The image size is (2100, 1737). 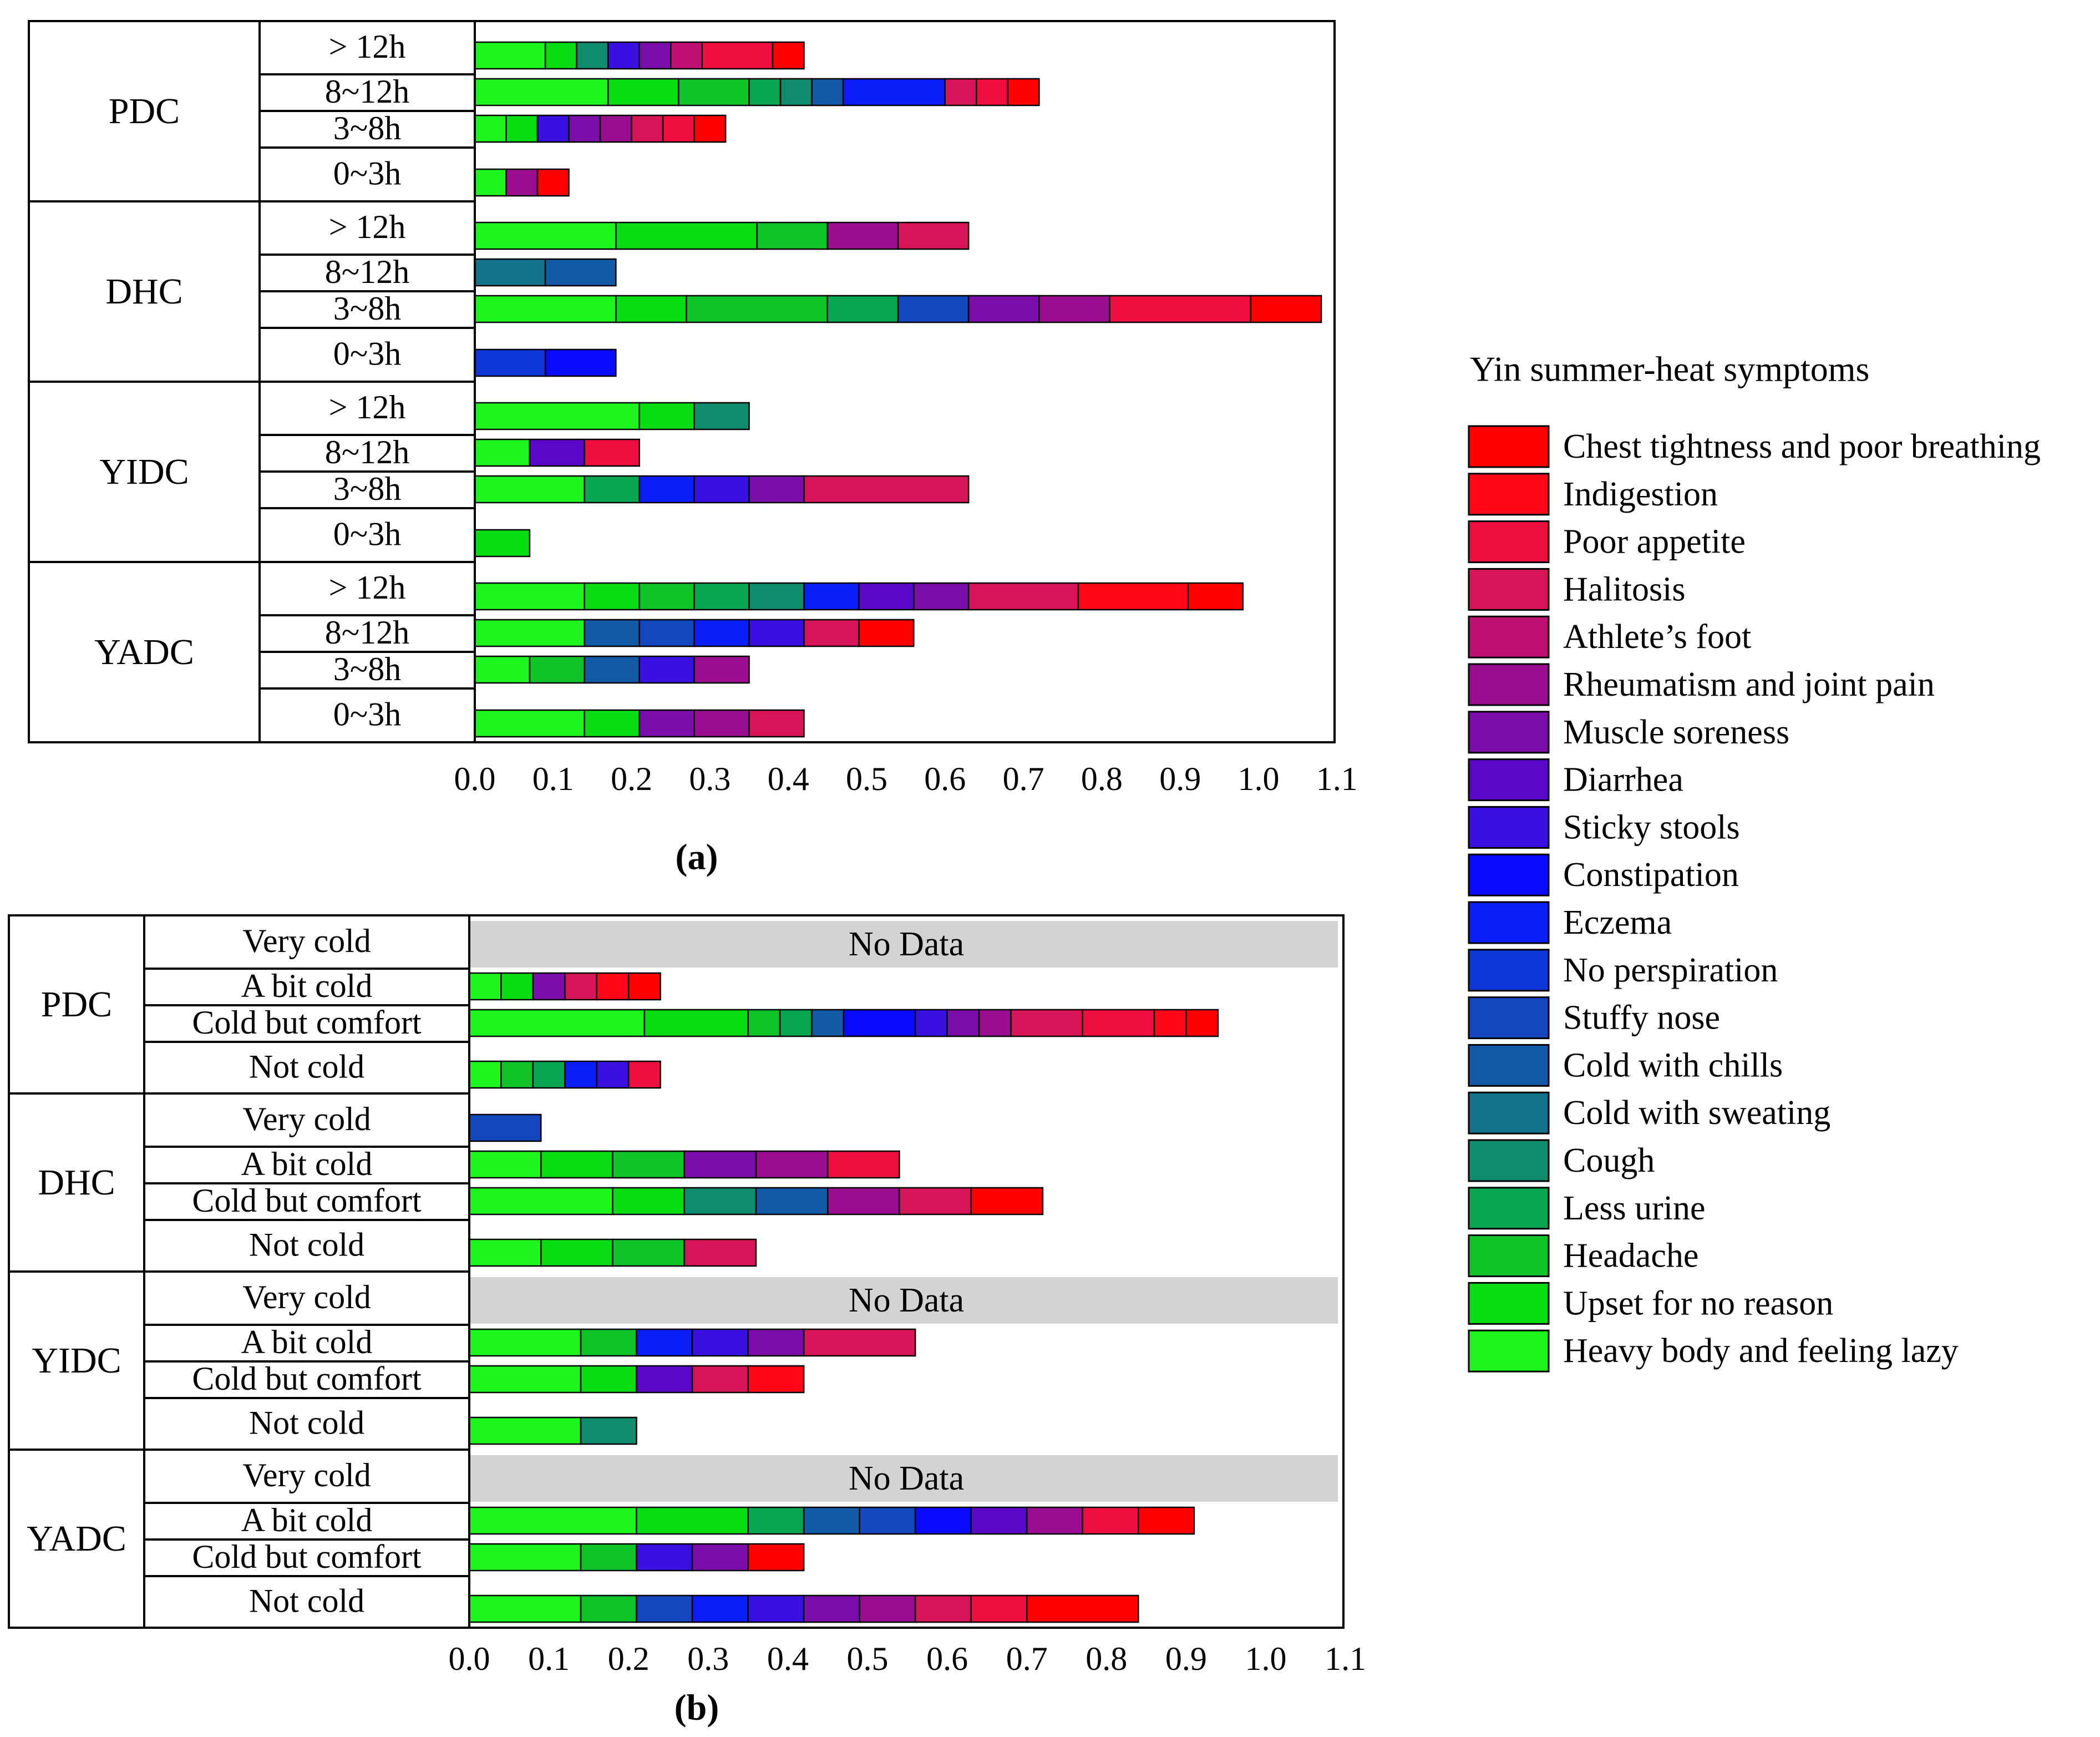 What do you see at coordinates (1617, 923) in the screenshot?
I see `legend-item-label: Eczema` at bounding box center [1617, 923].